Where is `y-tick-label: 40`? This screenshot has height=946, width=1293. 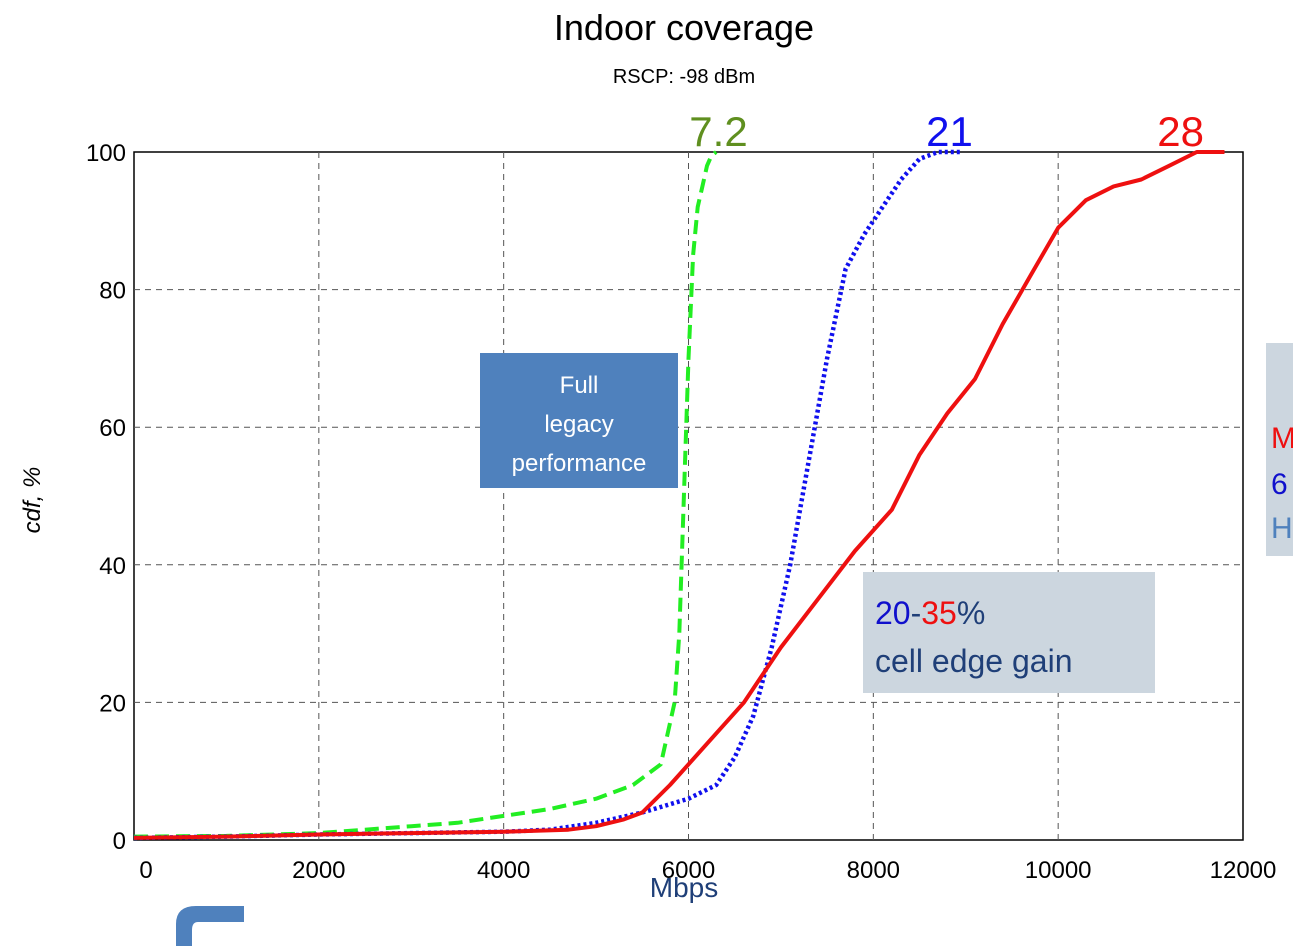 y-tick-label: 40 is located at coordinates (112, 566).